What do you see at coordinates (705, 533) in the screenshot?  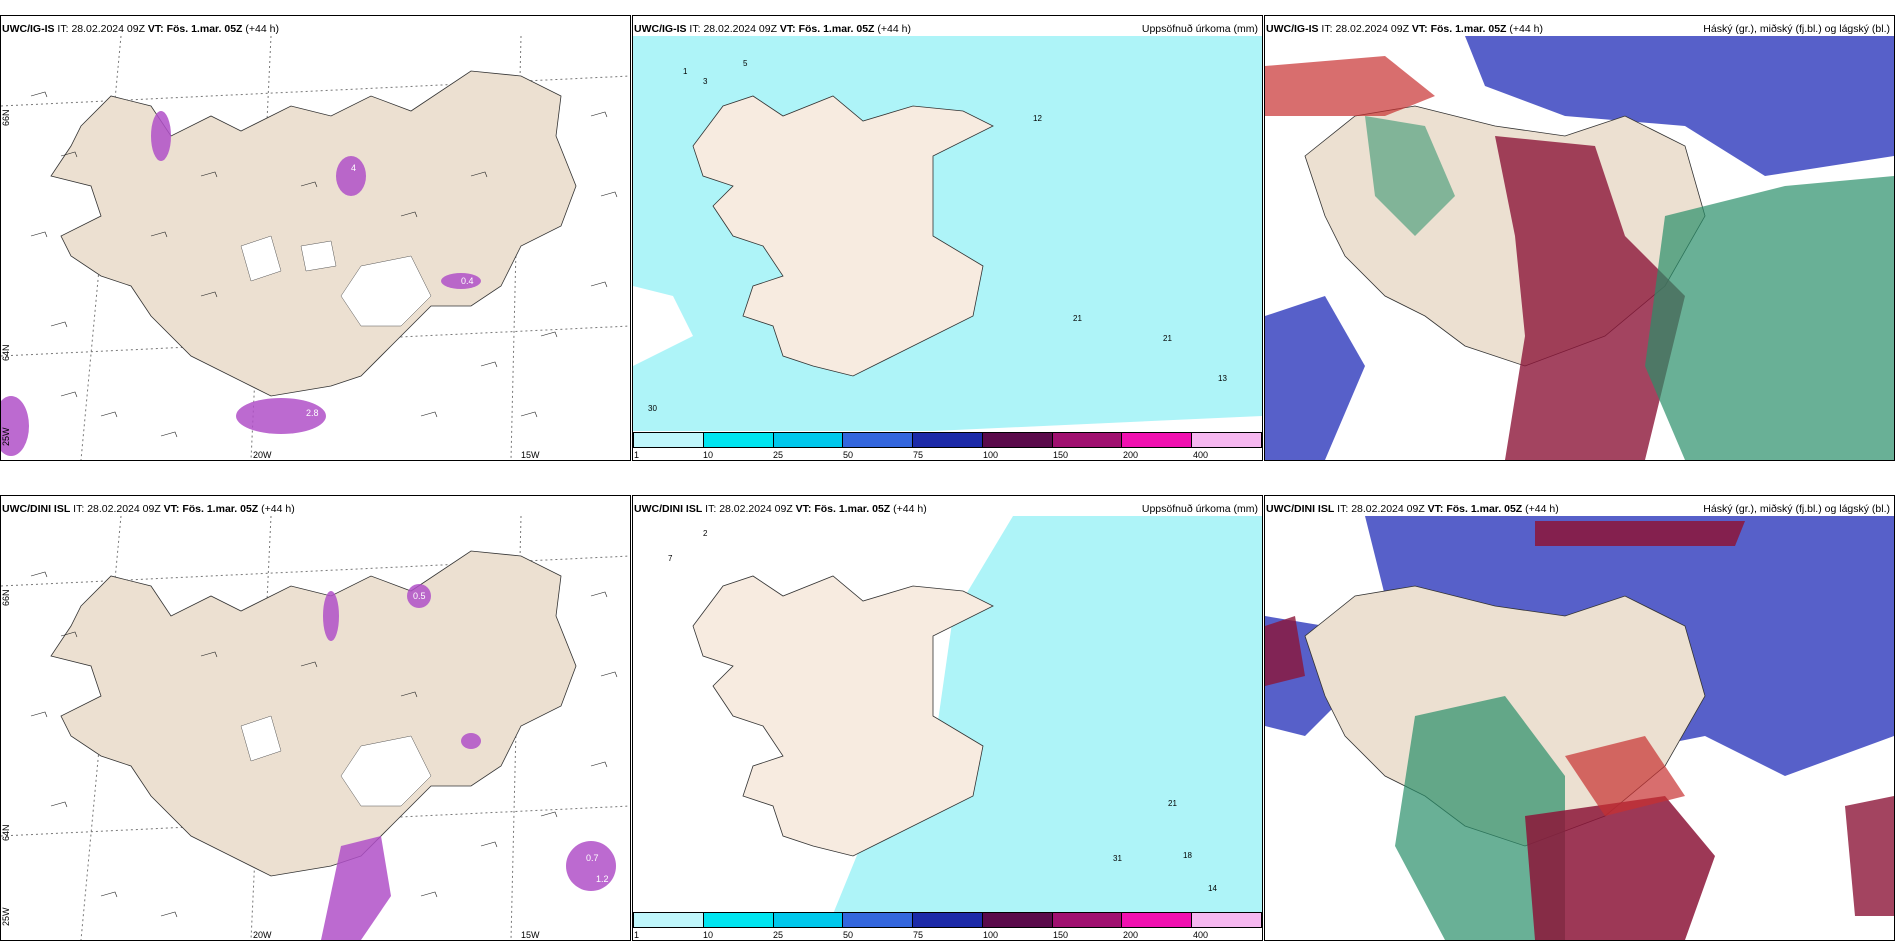 I see `precip-value: 2` at bounding box center [705, 533].